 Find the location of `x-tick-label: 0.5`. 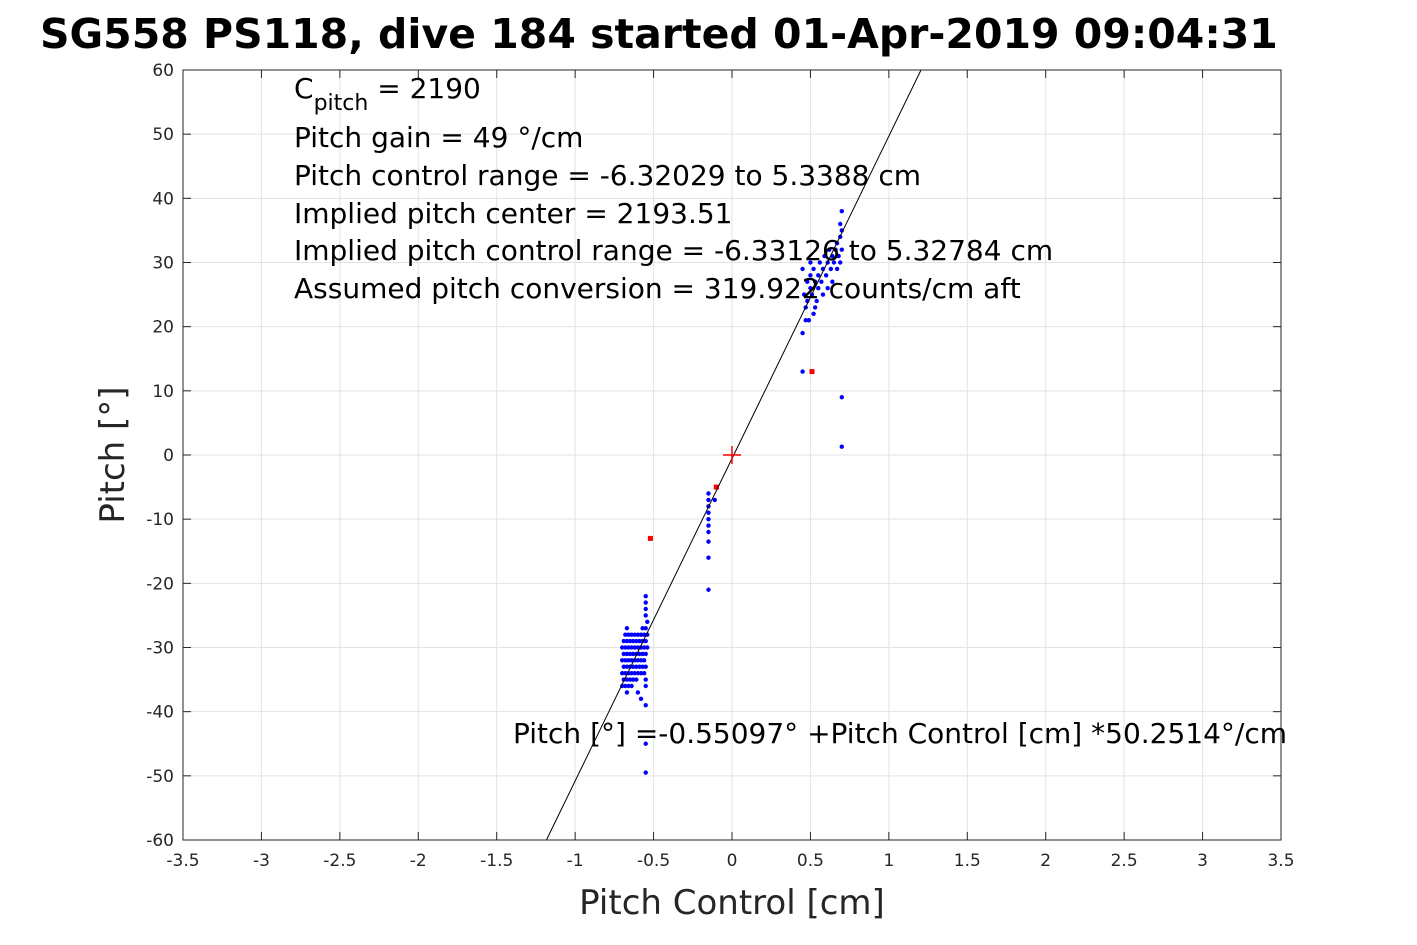

x-tick-label: 0.5 is located at coordinates (810, 861).